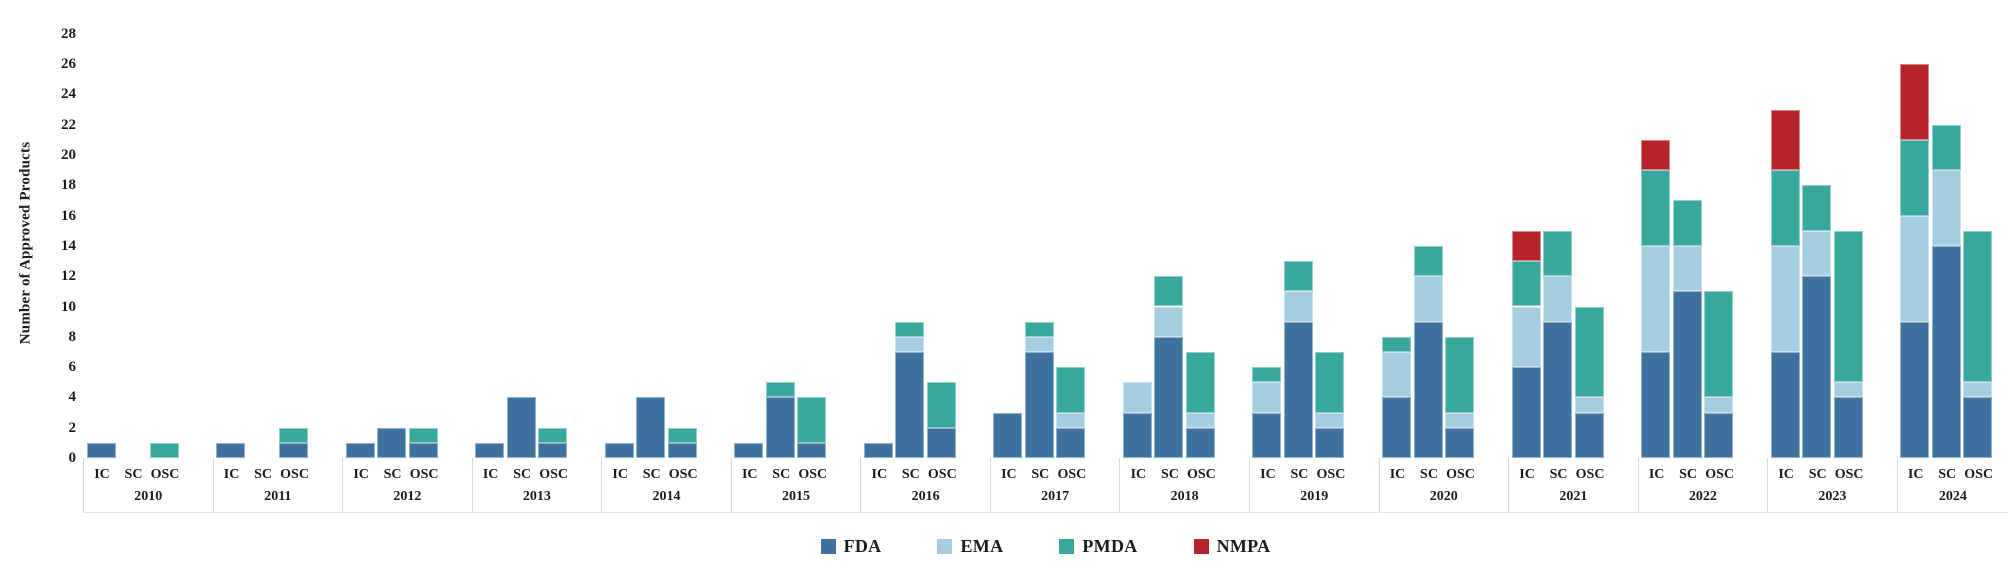 This screenshot has width=2008, height=571. Describe the element at coordinates (1396, 344) in the screenshot. I see `bar-2020-ic-pmda-segment` at that location.